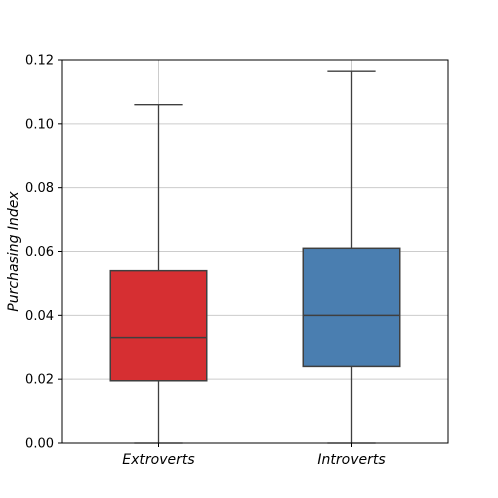  Describe the element at coordinates (39, 316) in the screenshot. I see `y-tick-label: 0.04` at that location.